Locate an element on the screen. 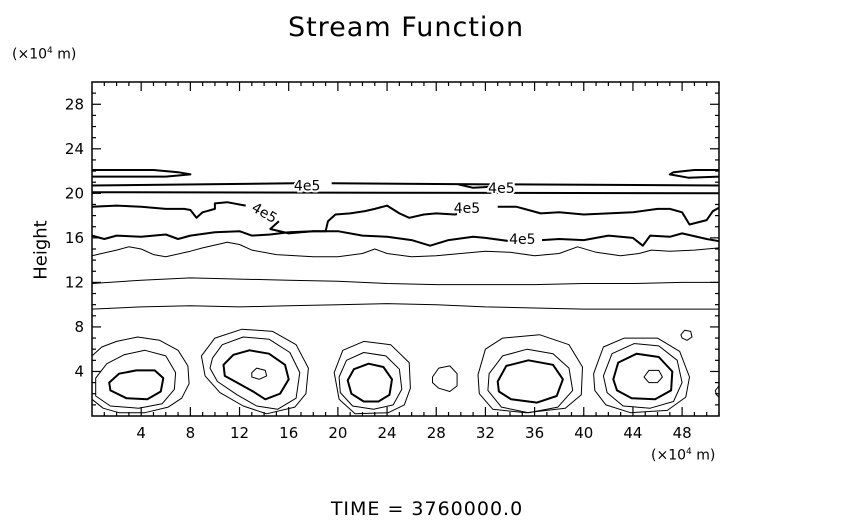 This screenshot has width=854, height=520. x-tick-label-20: 20 is located at coordinates (337, 433).